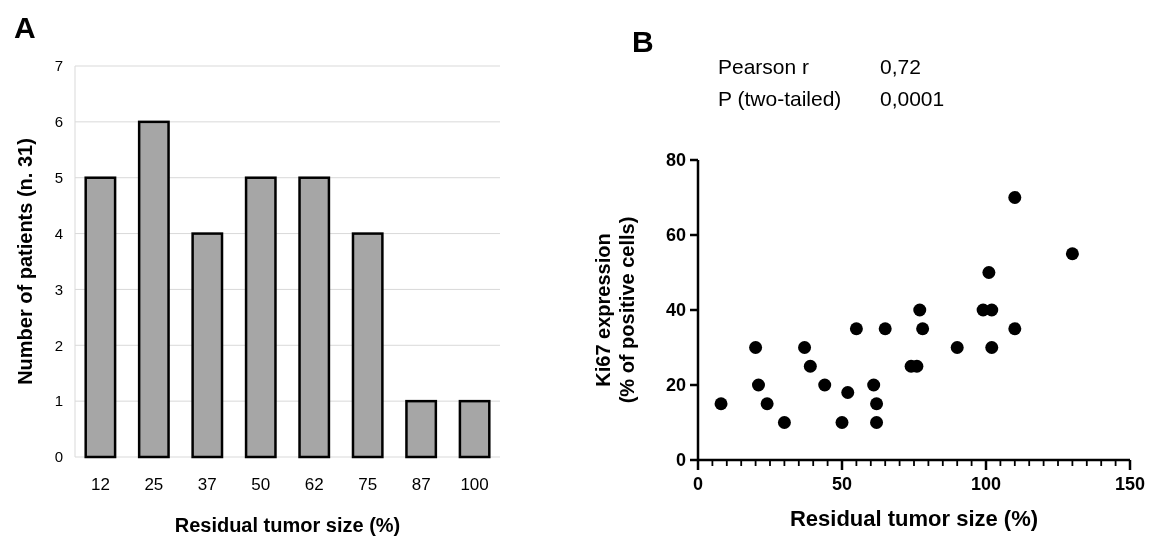 This screenshot has height=547, width=1151. Describe the element at coordinates (675, 160) in the screenshot. I see `y-tick-label: 80` at that location.